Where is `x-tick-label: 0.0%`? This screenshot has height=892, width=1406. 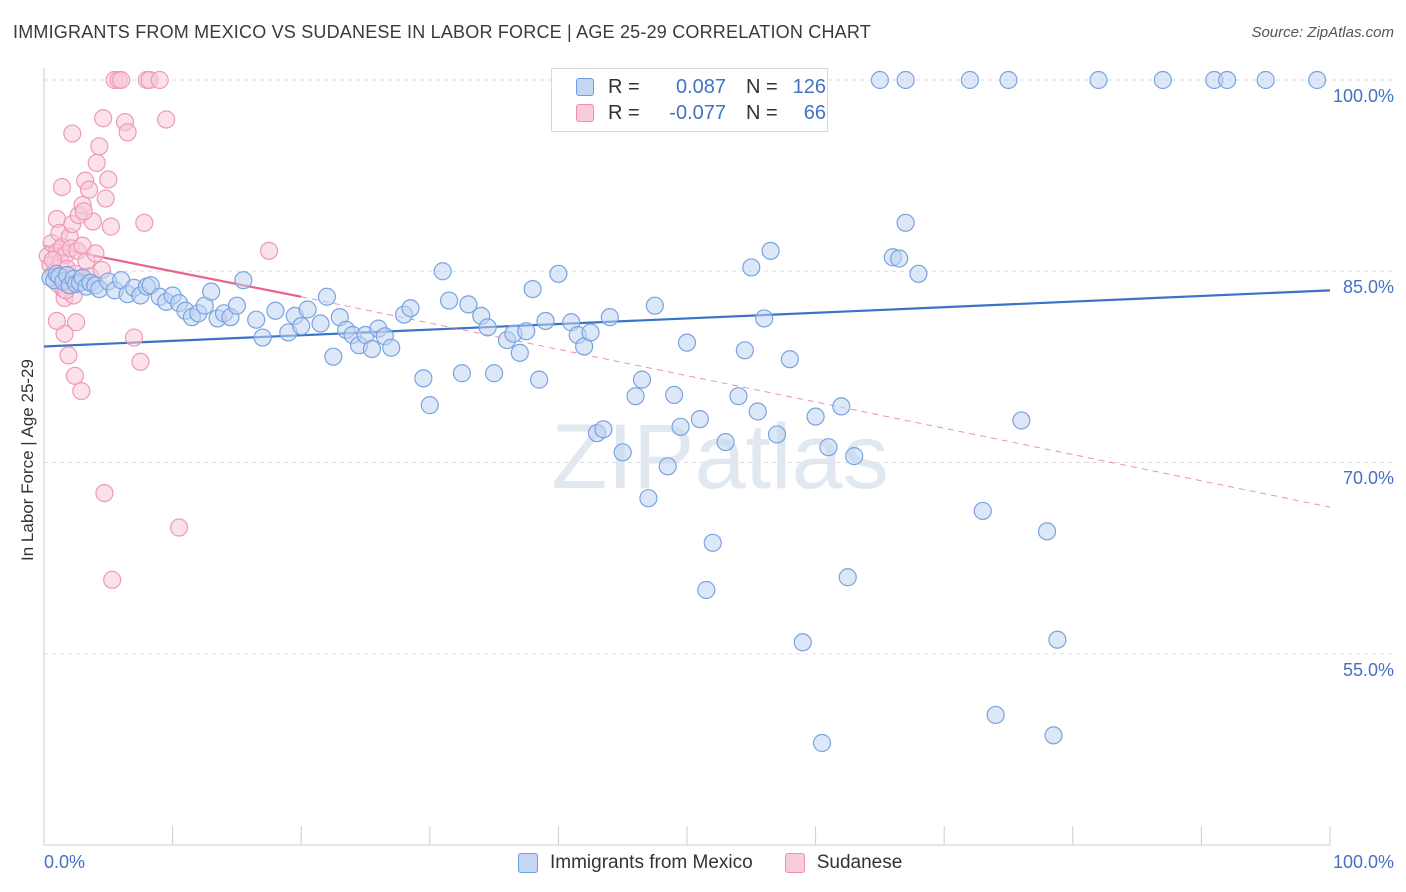 x-tick-label: 0.0% is located at coordinates (65, 862).